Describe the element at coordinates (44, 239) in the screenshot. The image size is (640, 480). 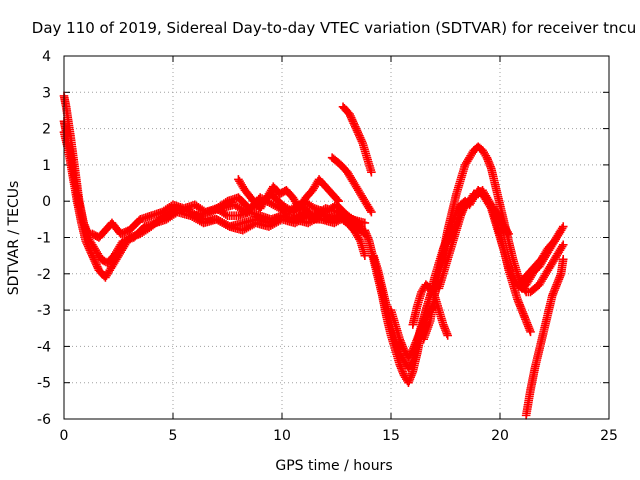
I see `y-tick-label: -1` at that location.